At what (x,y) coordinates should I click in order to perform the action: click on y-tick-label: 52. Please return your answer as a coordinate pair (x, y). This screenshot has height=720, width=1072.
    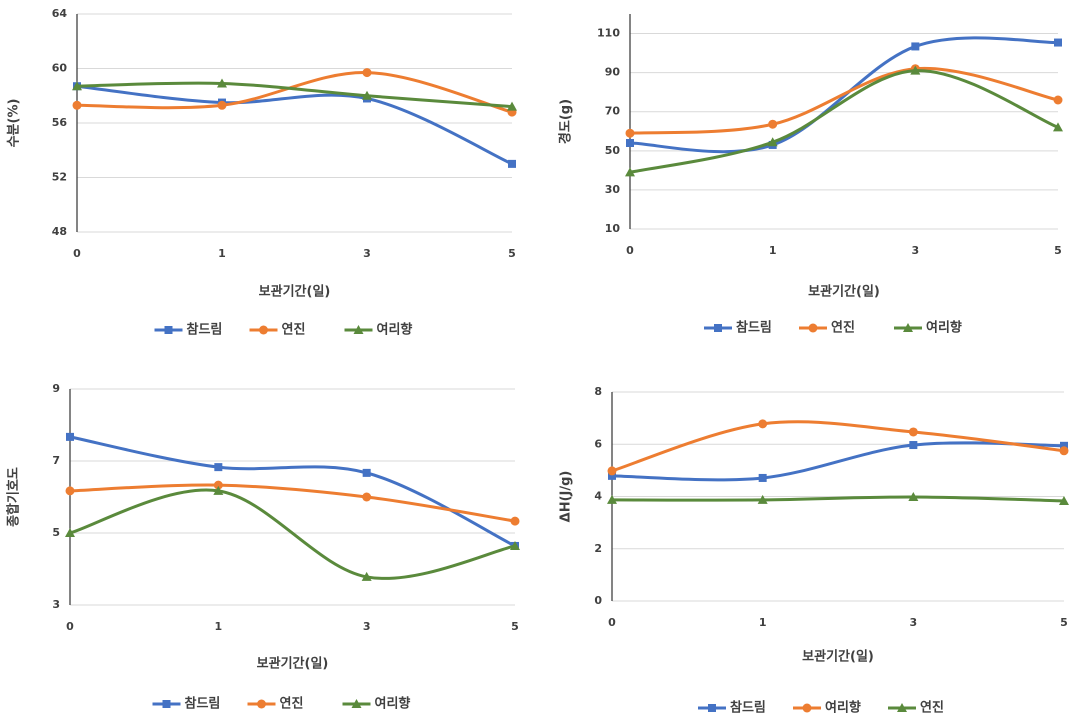
    Looking at the image, I should click on (59, 177).